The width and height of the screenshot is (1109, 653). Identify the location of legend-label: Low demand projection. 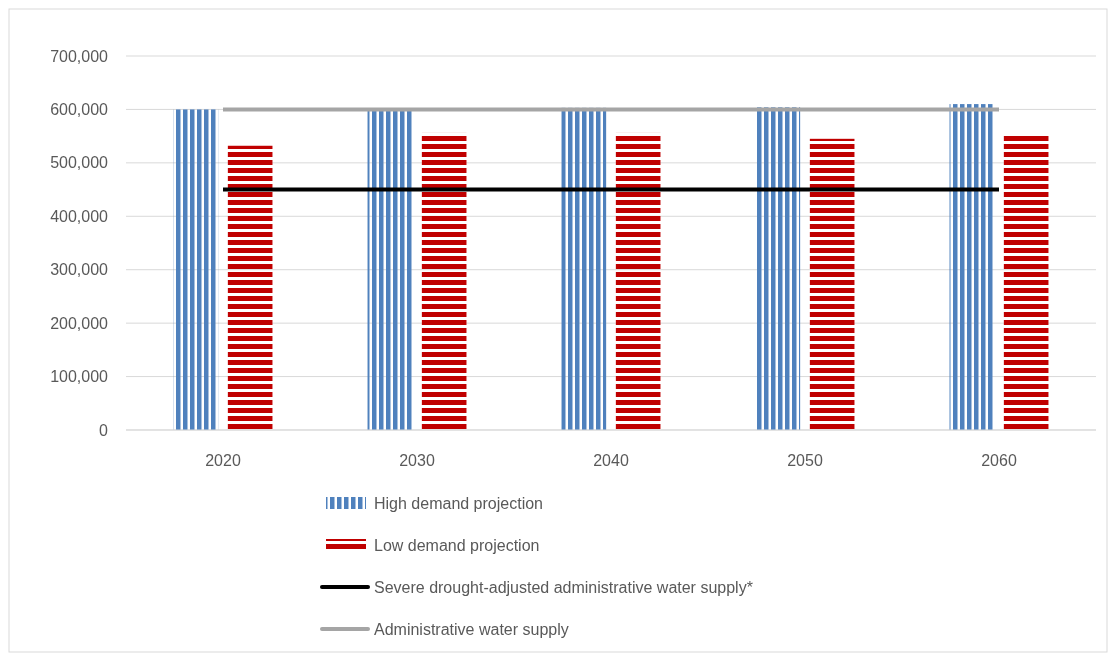
(457, 545).